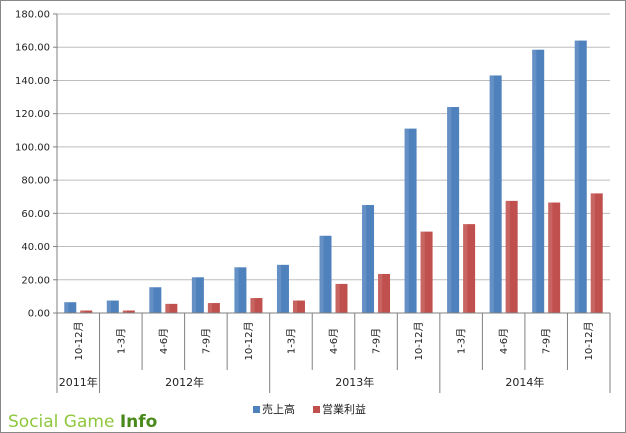  I want to click on legend-swatch, so click(316, 409).